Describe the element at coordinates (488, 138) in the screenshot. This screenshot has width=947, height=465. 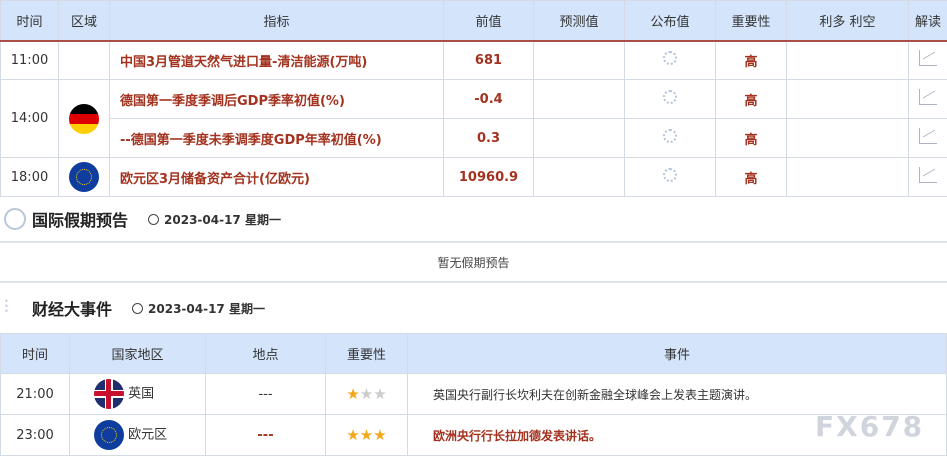
I see `previous: 0.3` at that location.